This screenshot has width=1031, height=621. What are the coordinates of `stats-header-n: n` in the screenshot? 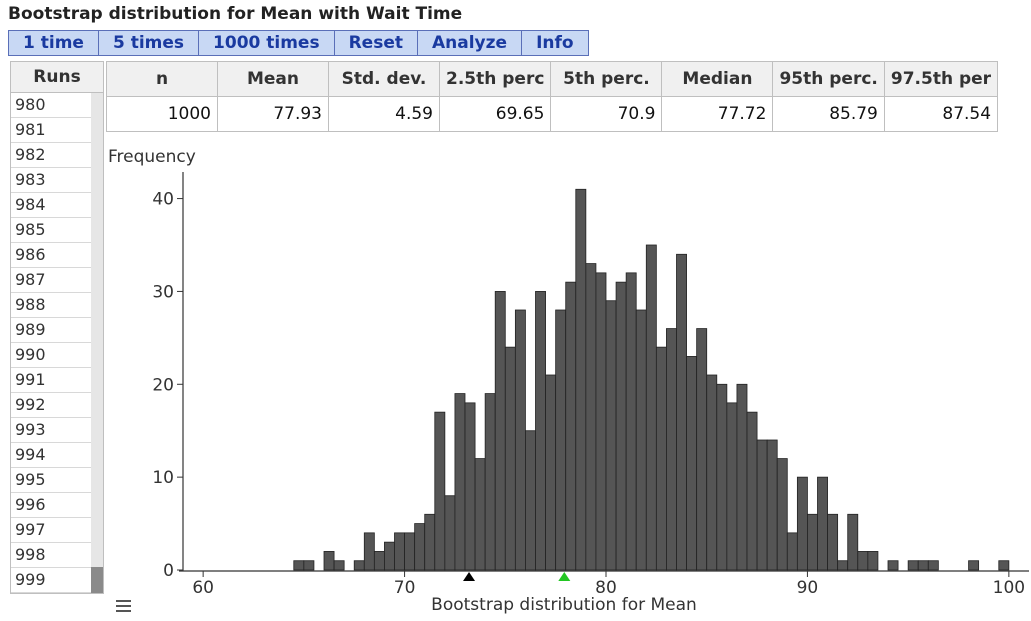 It's located at (162, 79).